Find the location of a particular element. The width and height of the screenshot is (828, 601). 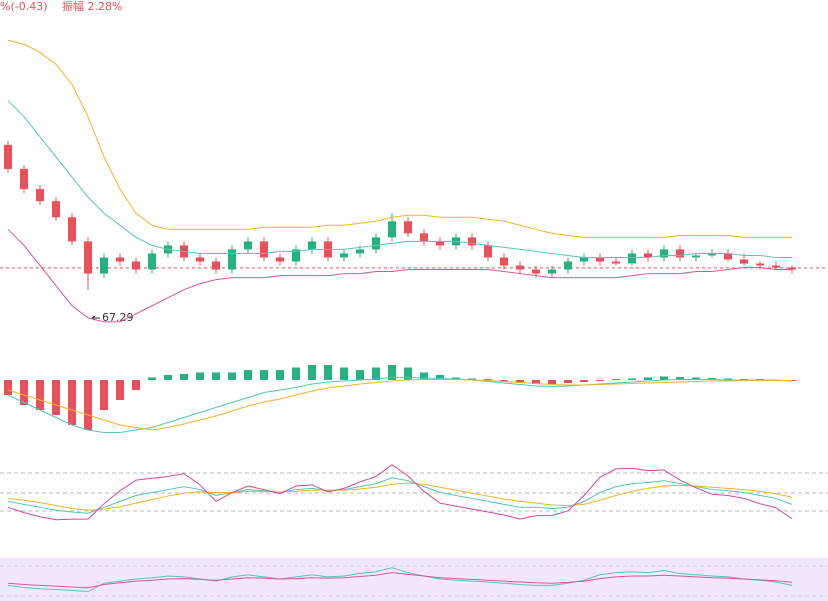

change-text: %(-0.43) is located at coordinates (24, 6).